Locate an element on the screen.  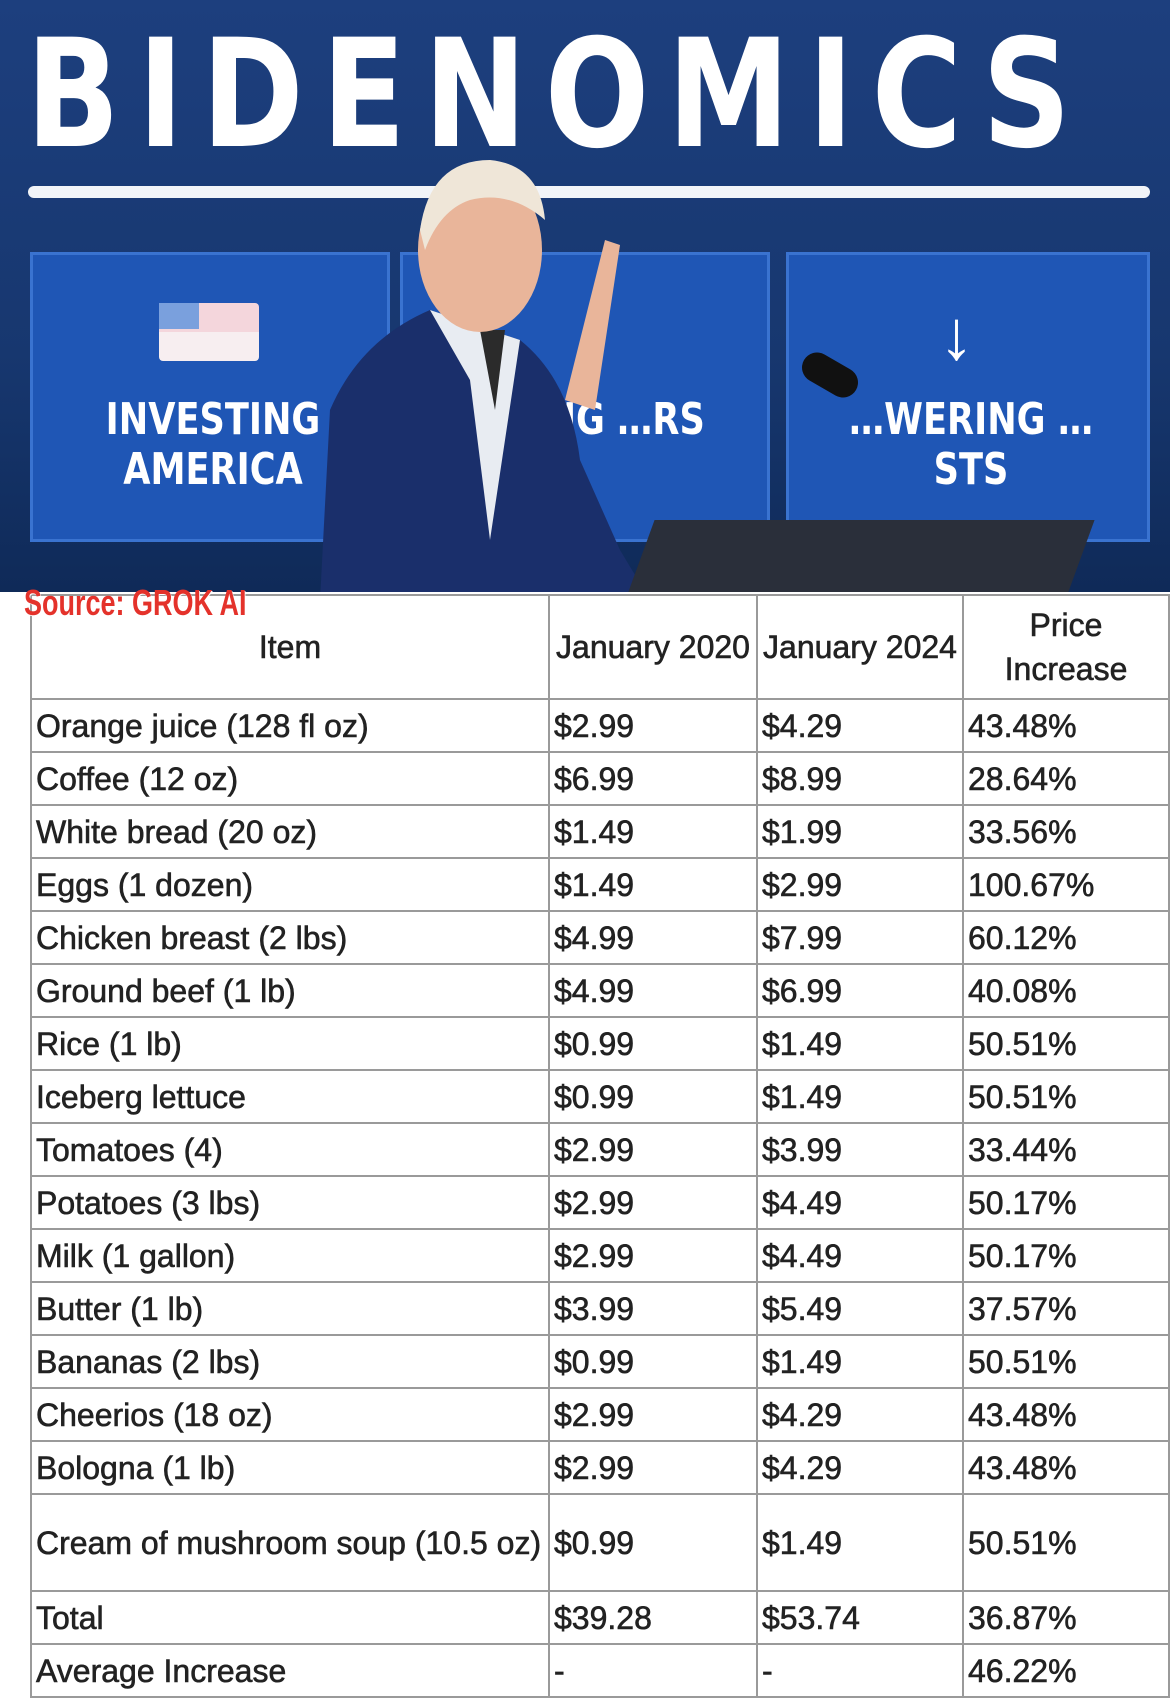
table-row: Bologna (1 lb) $2.99 $4.29 43.48% is located at coordinates (600, 1467).